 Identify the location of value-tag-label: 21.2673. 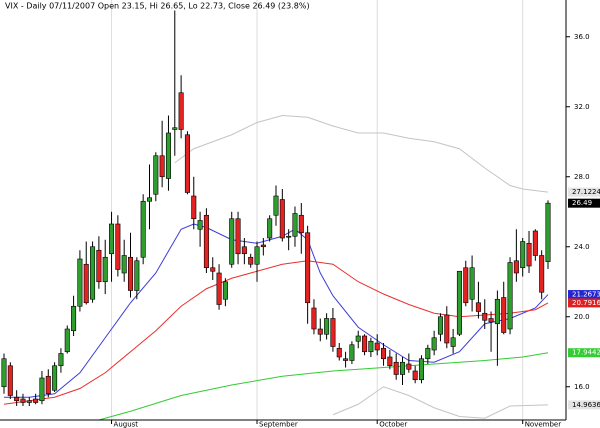
(586, 295).